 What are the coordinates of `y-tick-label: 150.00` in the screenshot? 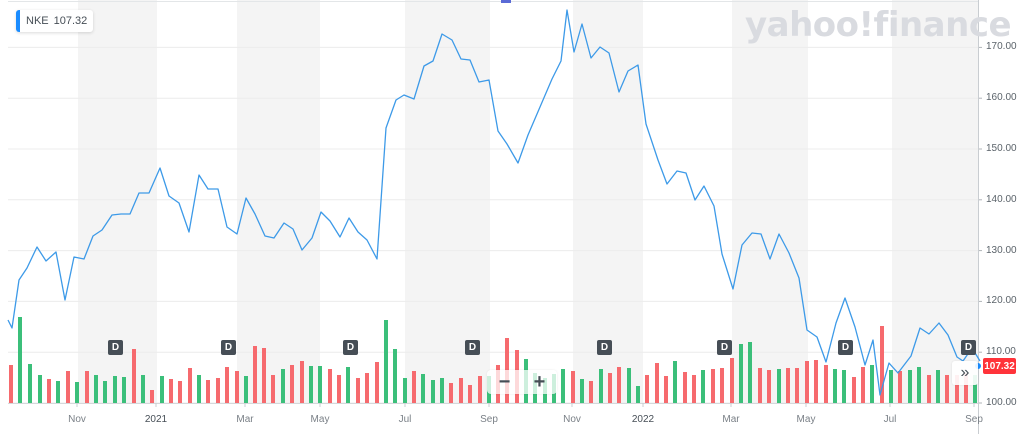 It's located at (1001, 148).